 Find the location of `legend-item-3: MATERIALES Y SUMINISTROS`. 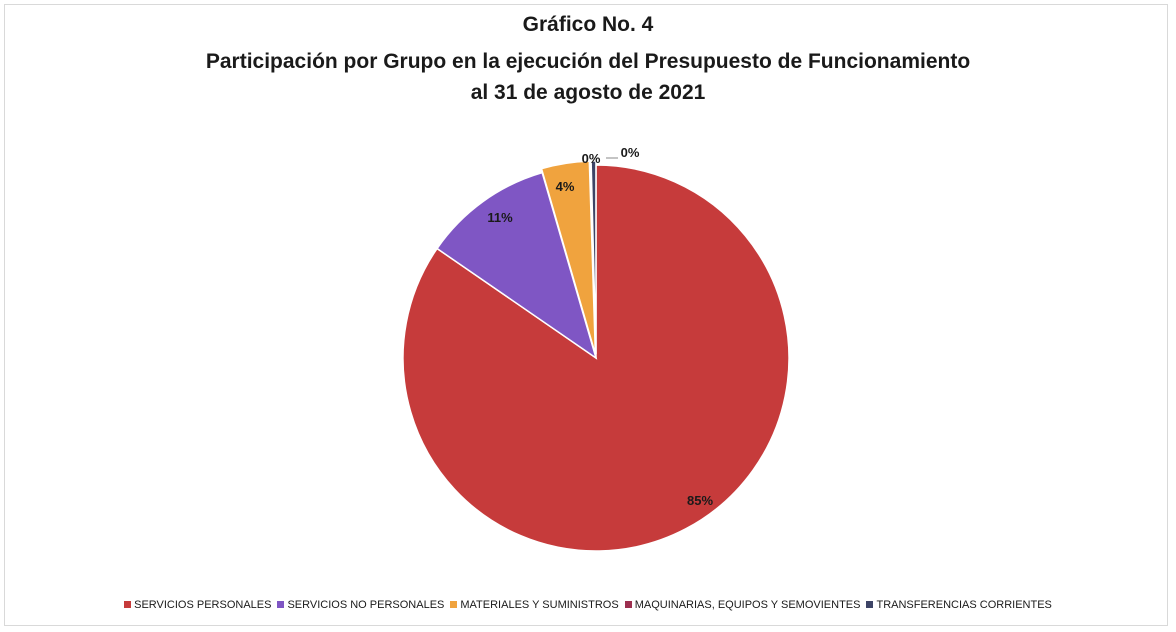

legend-item-3: MATERIALES Y SUMINISTROS is located at coordinates (534, 605).